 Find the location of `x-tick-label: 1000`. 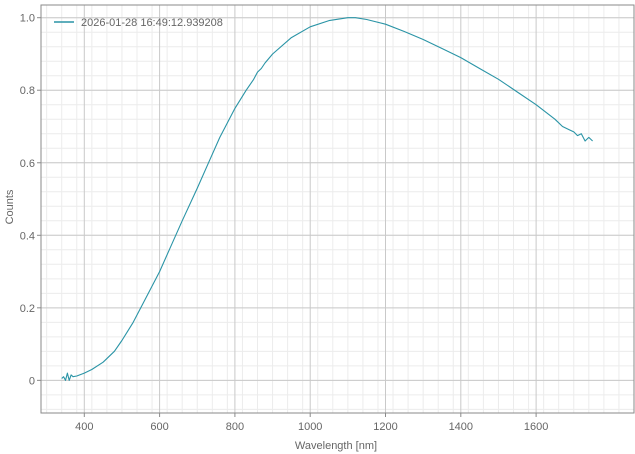

x-tick-label: 1000 is located at coordinates (310, 427).